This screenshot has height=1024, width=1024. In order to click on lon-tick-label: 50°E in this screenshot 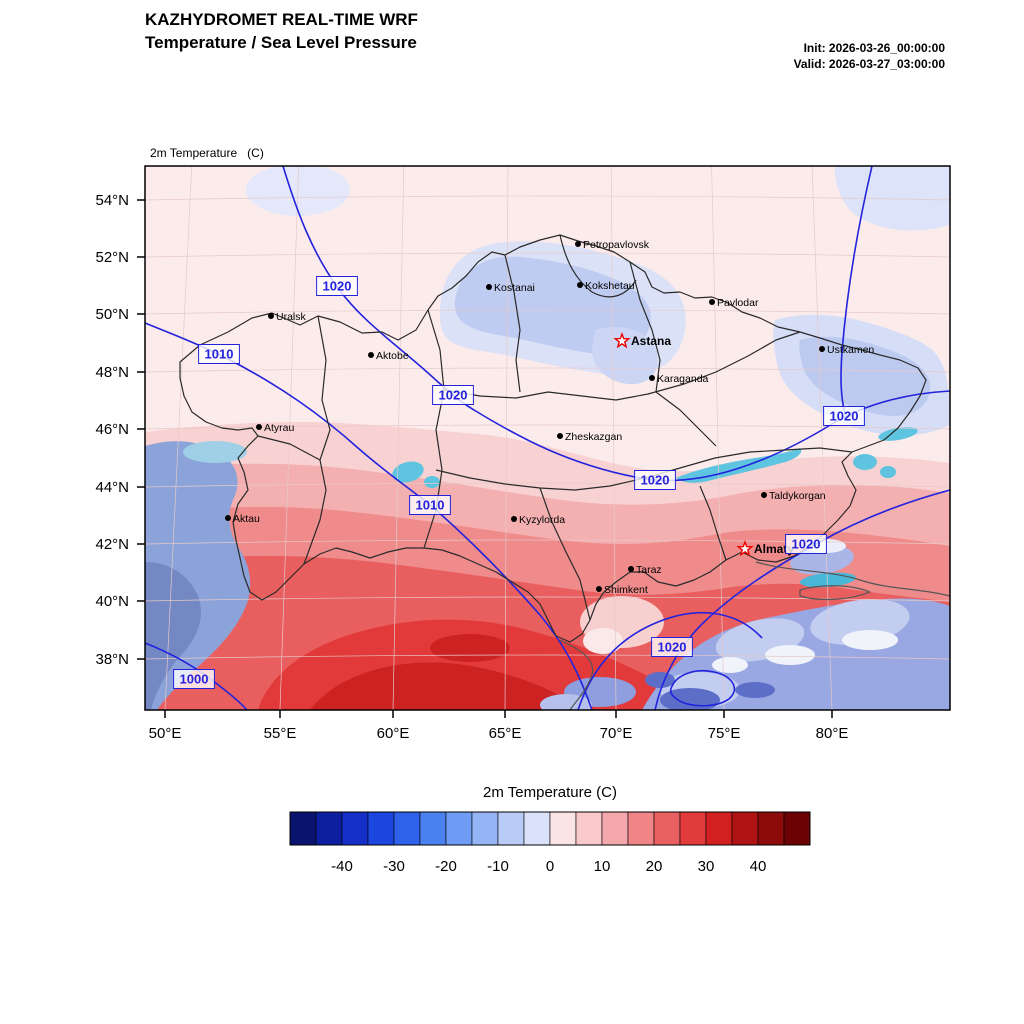, I will do `click(165, 733)`.